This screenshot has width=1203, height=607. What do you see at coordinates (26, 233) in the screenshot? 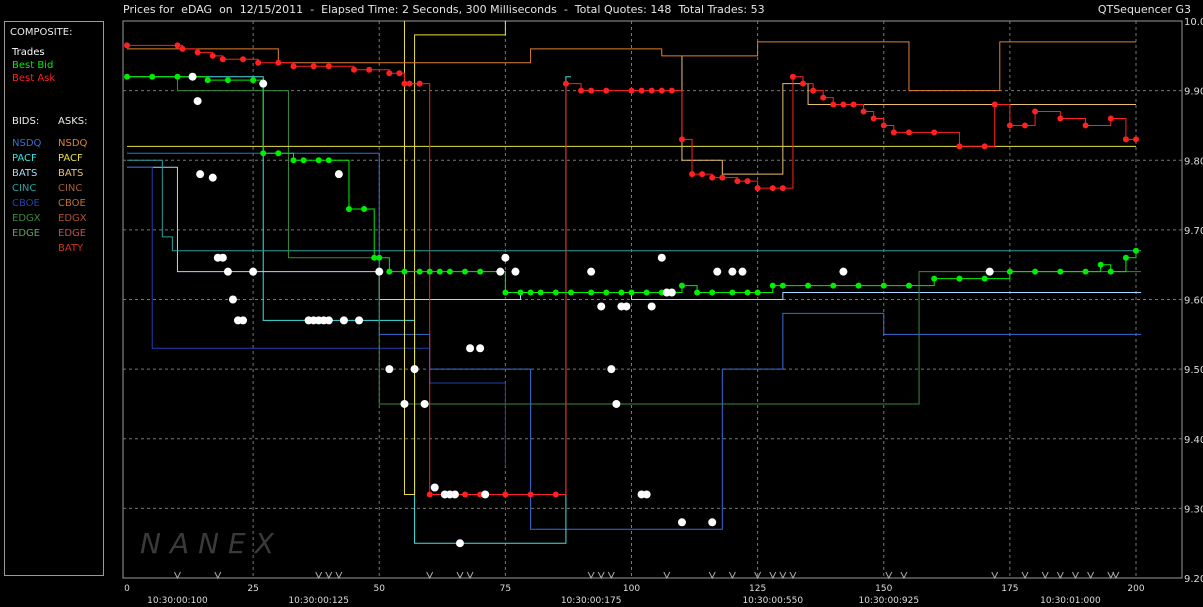
I see `legend-bid-edge: EDGE` at bounding box center [26, 233].